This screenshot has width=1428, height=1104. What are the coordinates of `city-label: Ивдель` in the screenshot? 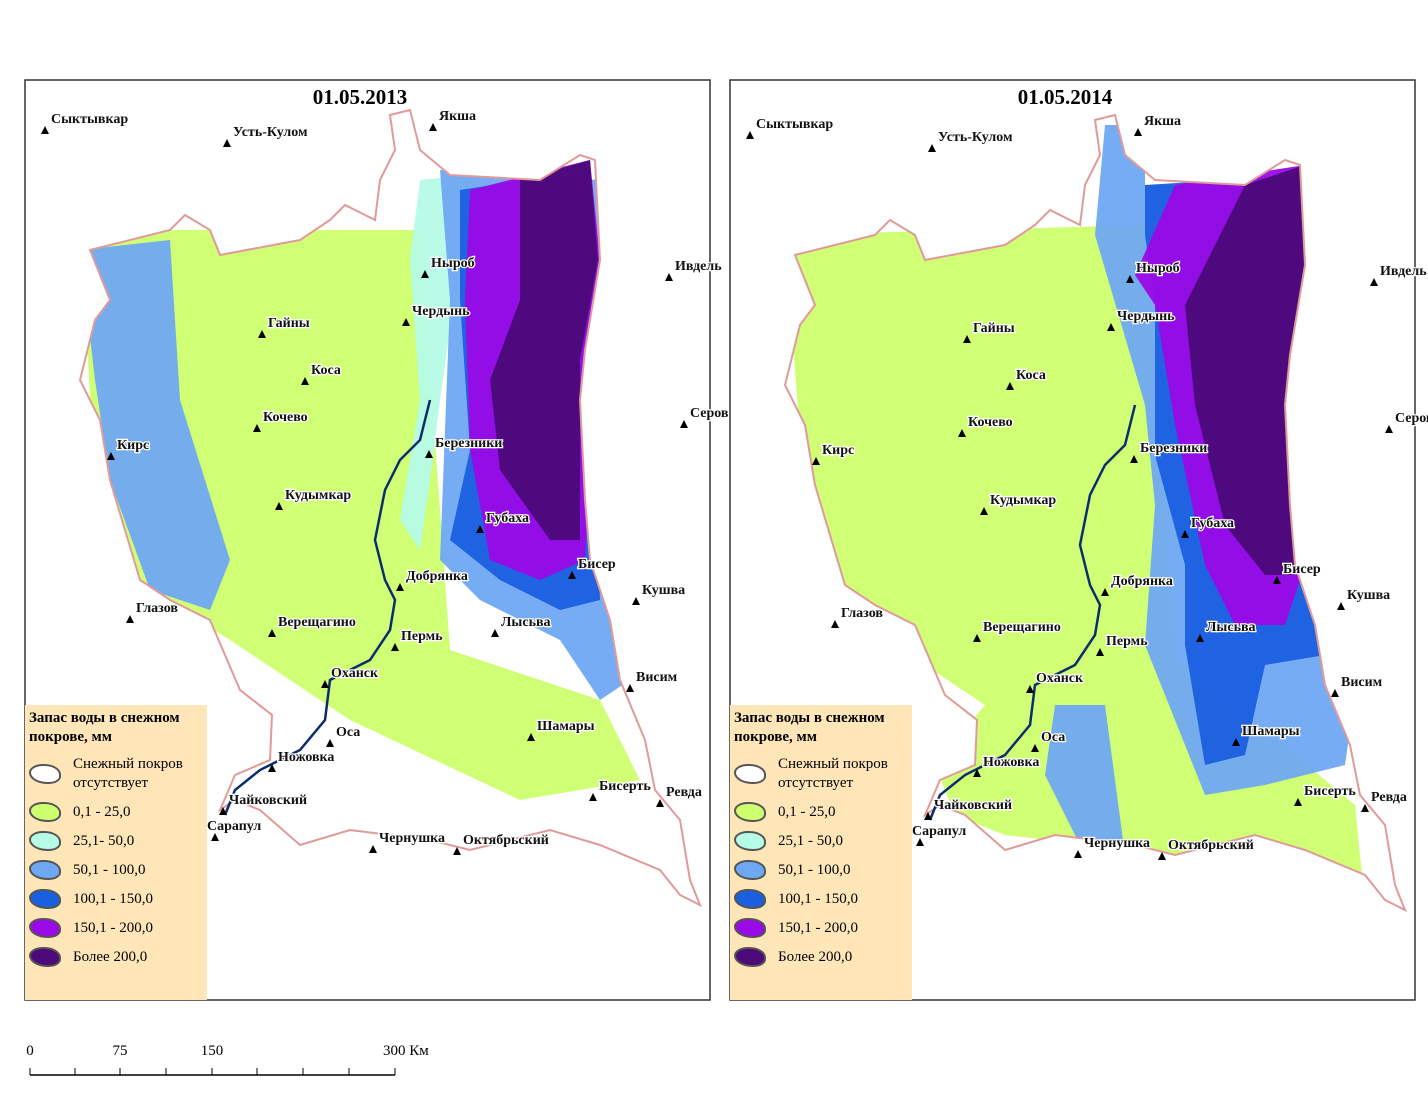 It's located at (1403, 271).